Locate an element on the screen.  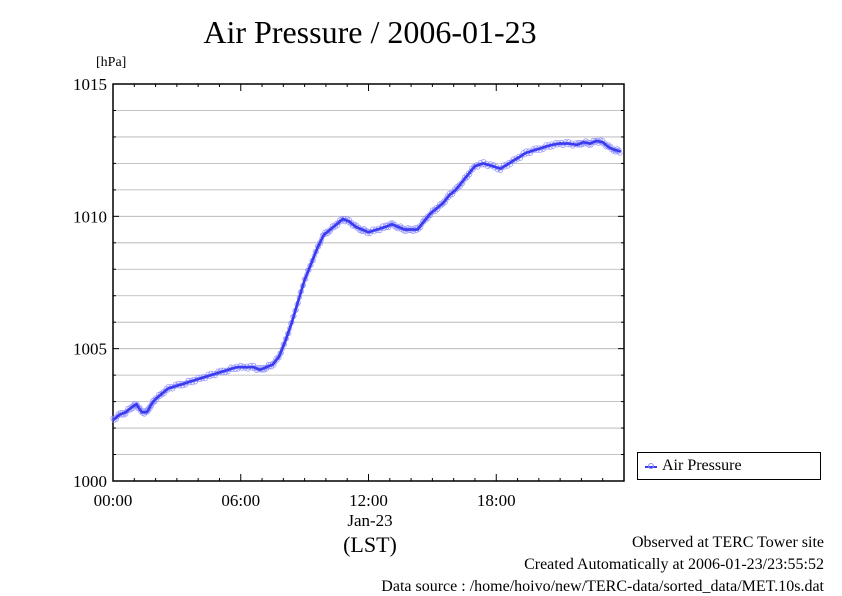
x-tick-label: 12:00 is located at coordinates (368, 500).